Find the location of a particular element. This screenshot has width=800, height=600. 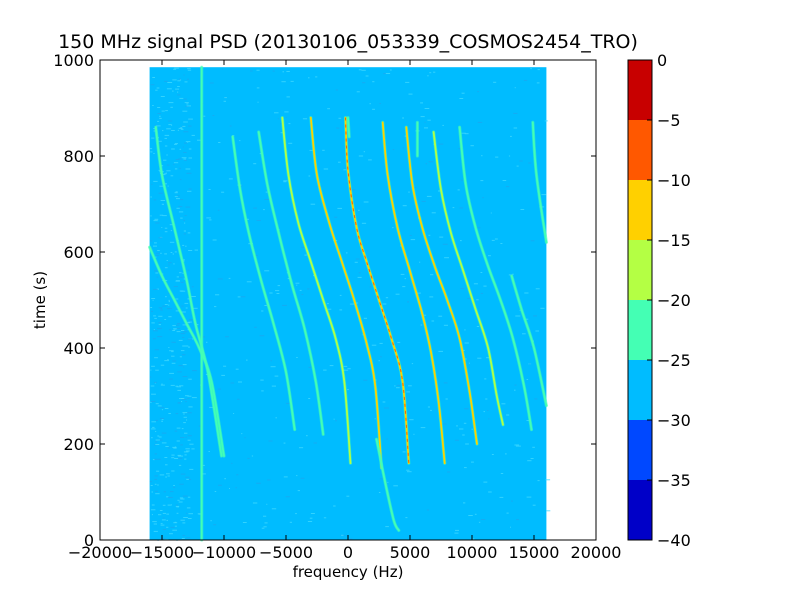

colorbar-tick-label: −30 is located at coordinates (674, 420).